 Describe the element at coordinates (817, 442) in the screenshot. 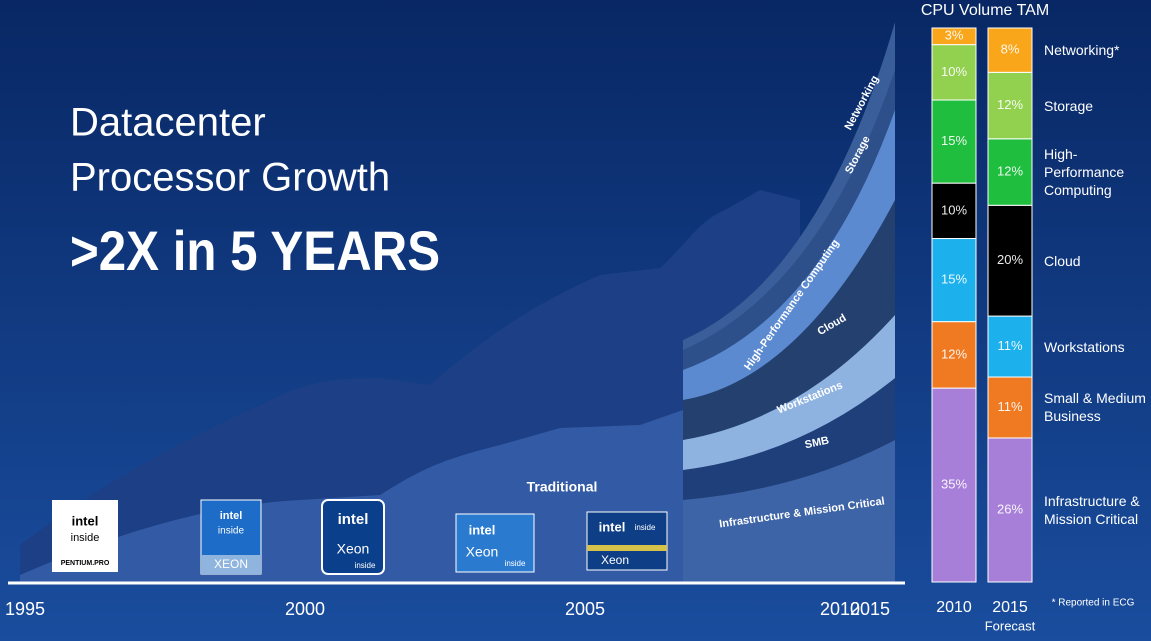

I see `segment-label: SMB` at that location.